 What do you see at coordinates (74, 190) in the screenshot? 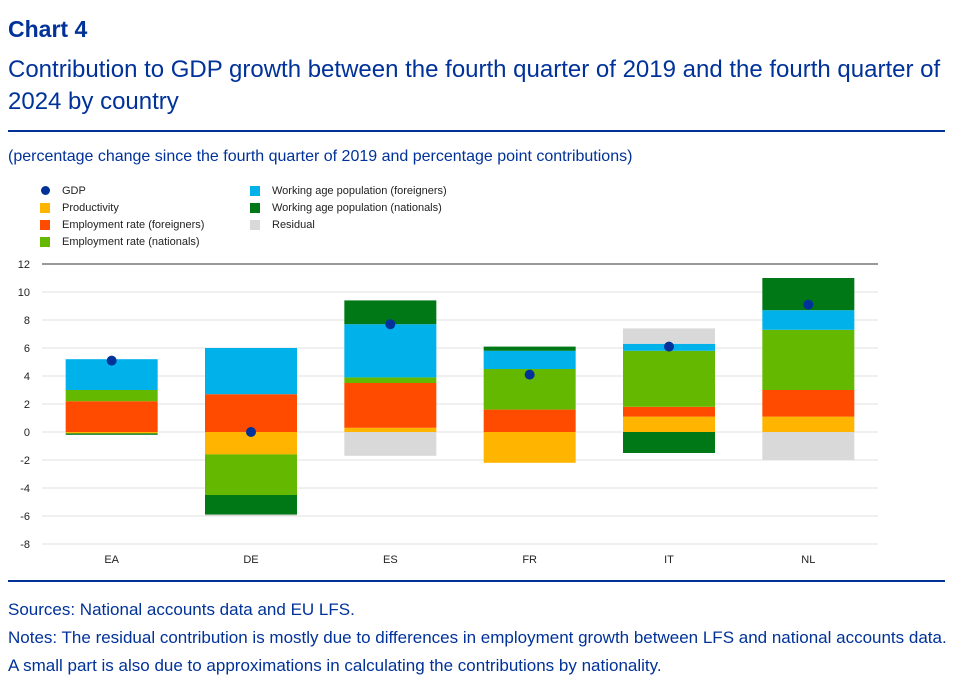
I see `legend-label: GDP` at bounding box center [74, 190].